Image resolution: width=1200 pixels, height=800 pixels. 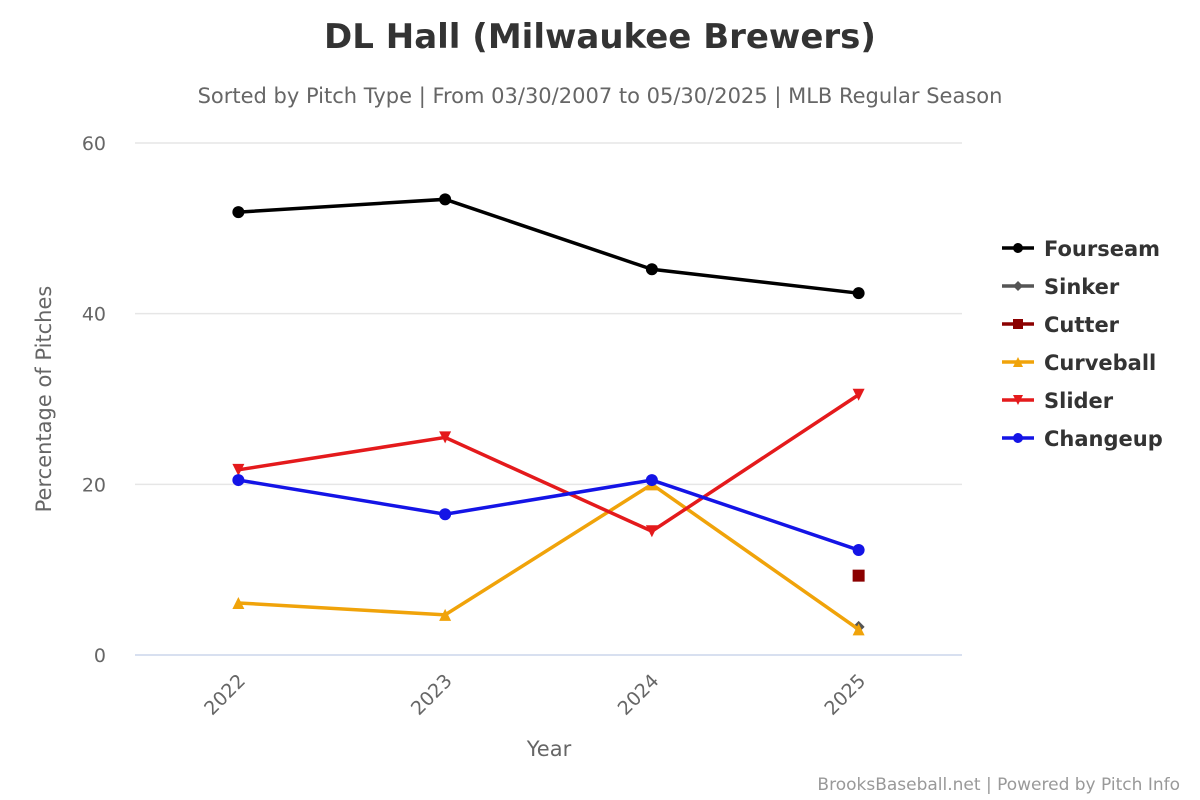 What do you see at coordinates (845, 695) in the screenshot?
I see `x-tick-label: 2025` at bounding box center [845, 695].